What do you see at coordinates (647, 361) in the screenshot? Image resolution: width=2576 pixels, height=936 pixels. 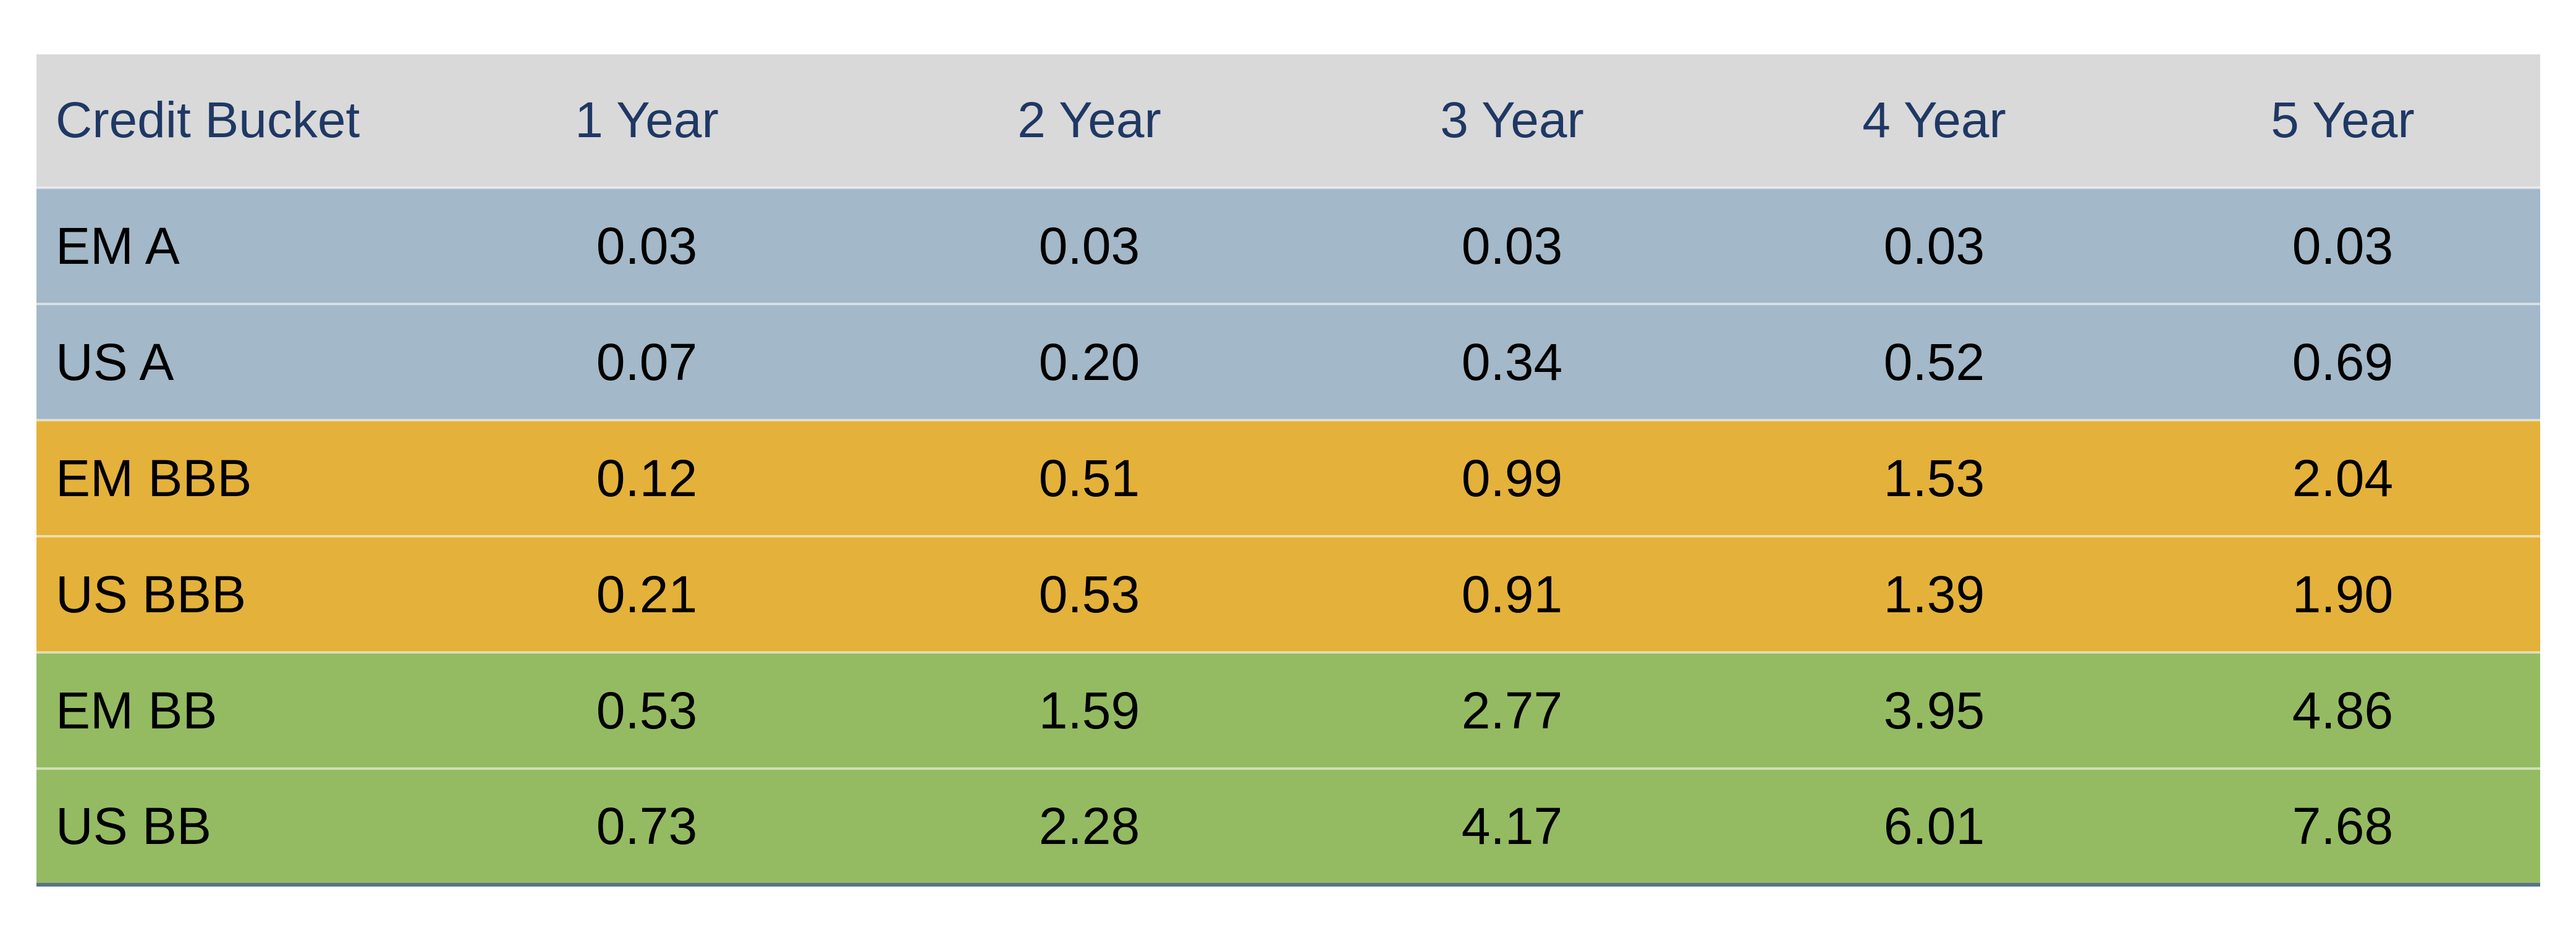 I see `cell-1-year: 0.07` at bounding box center [647, 361].